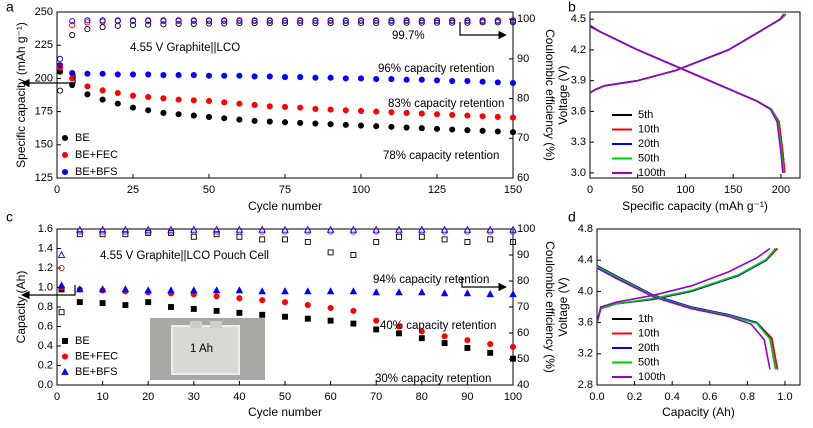  I want to click on y-tick-label: 150, so click(44, 145).